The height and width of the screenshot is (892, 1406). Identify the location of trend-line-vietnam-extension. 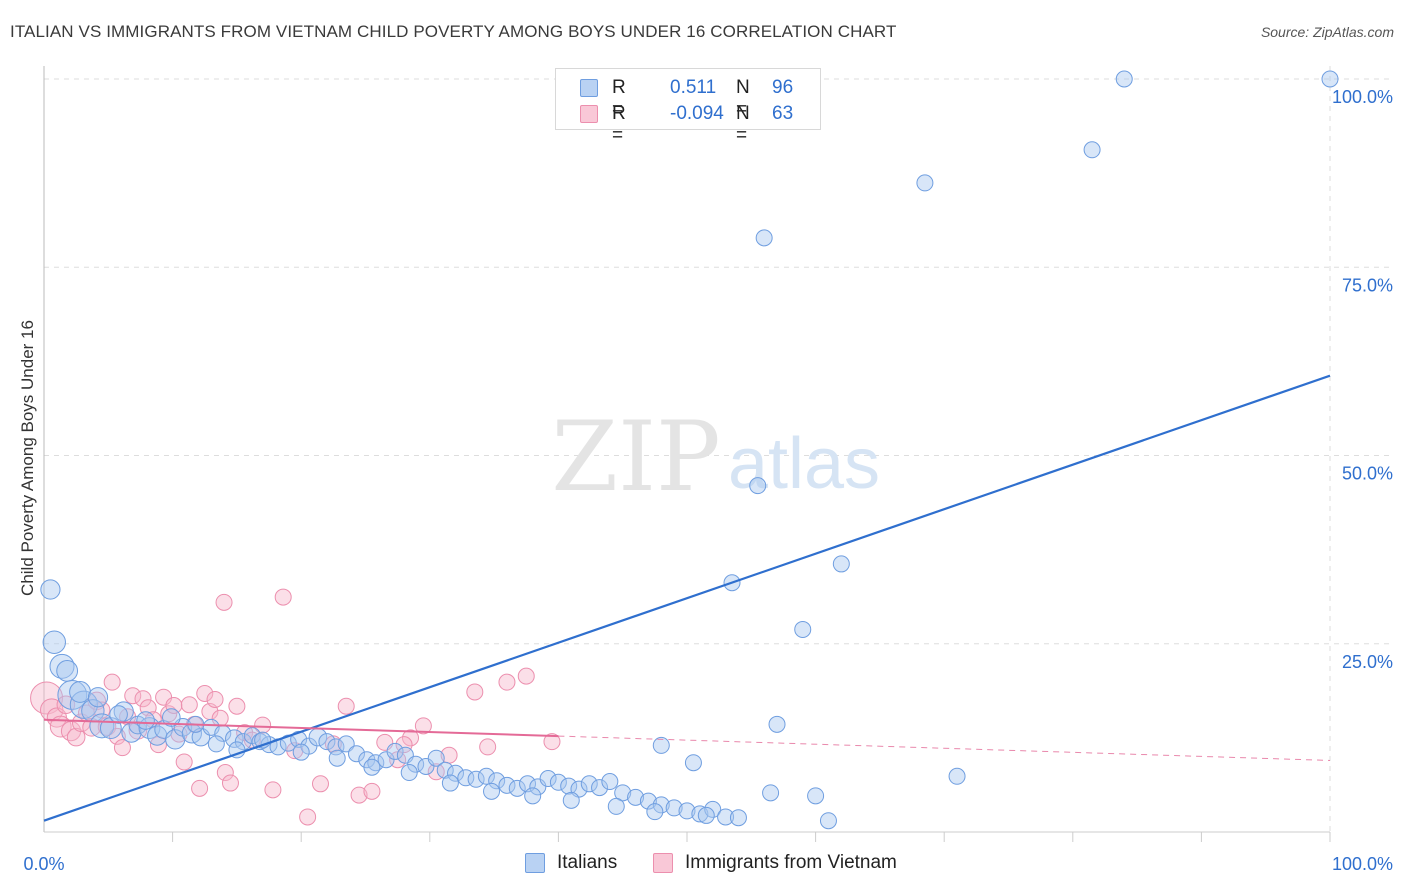
(944, 748).